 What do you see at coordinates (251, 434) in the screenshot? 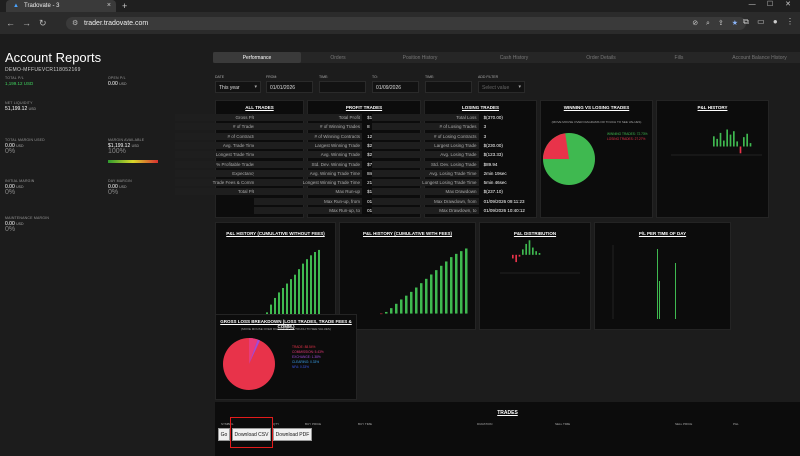
I see `download-csv-button: Download CSV` at bounding box center [251, 434].